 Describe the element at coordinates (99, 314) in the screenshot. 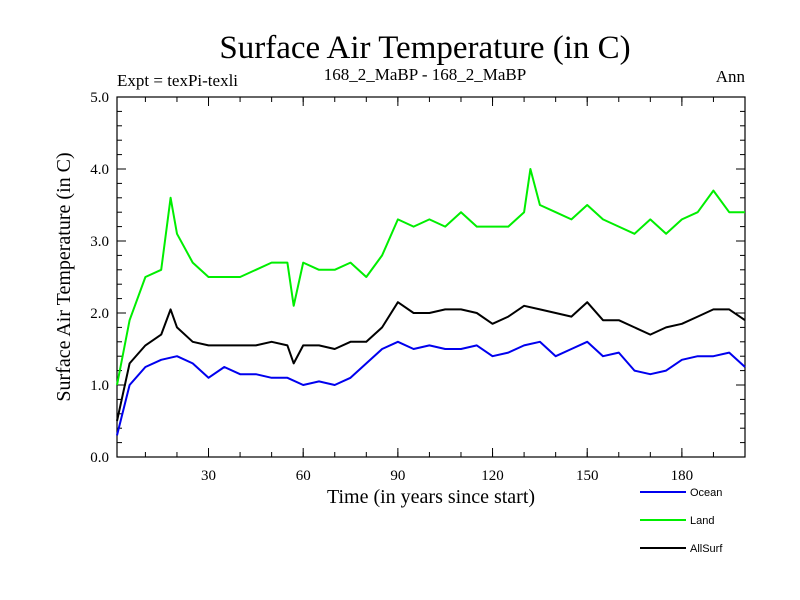

I see `y-tick-label: 2.0` at that location.